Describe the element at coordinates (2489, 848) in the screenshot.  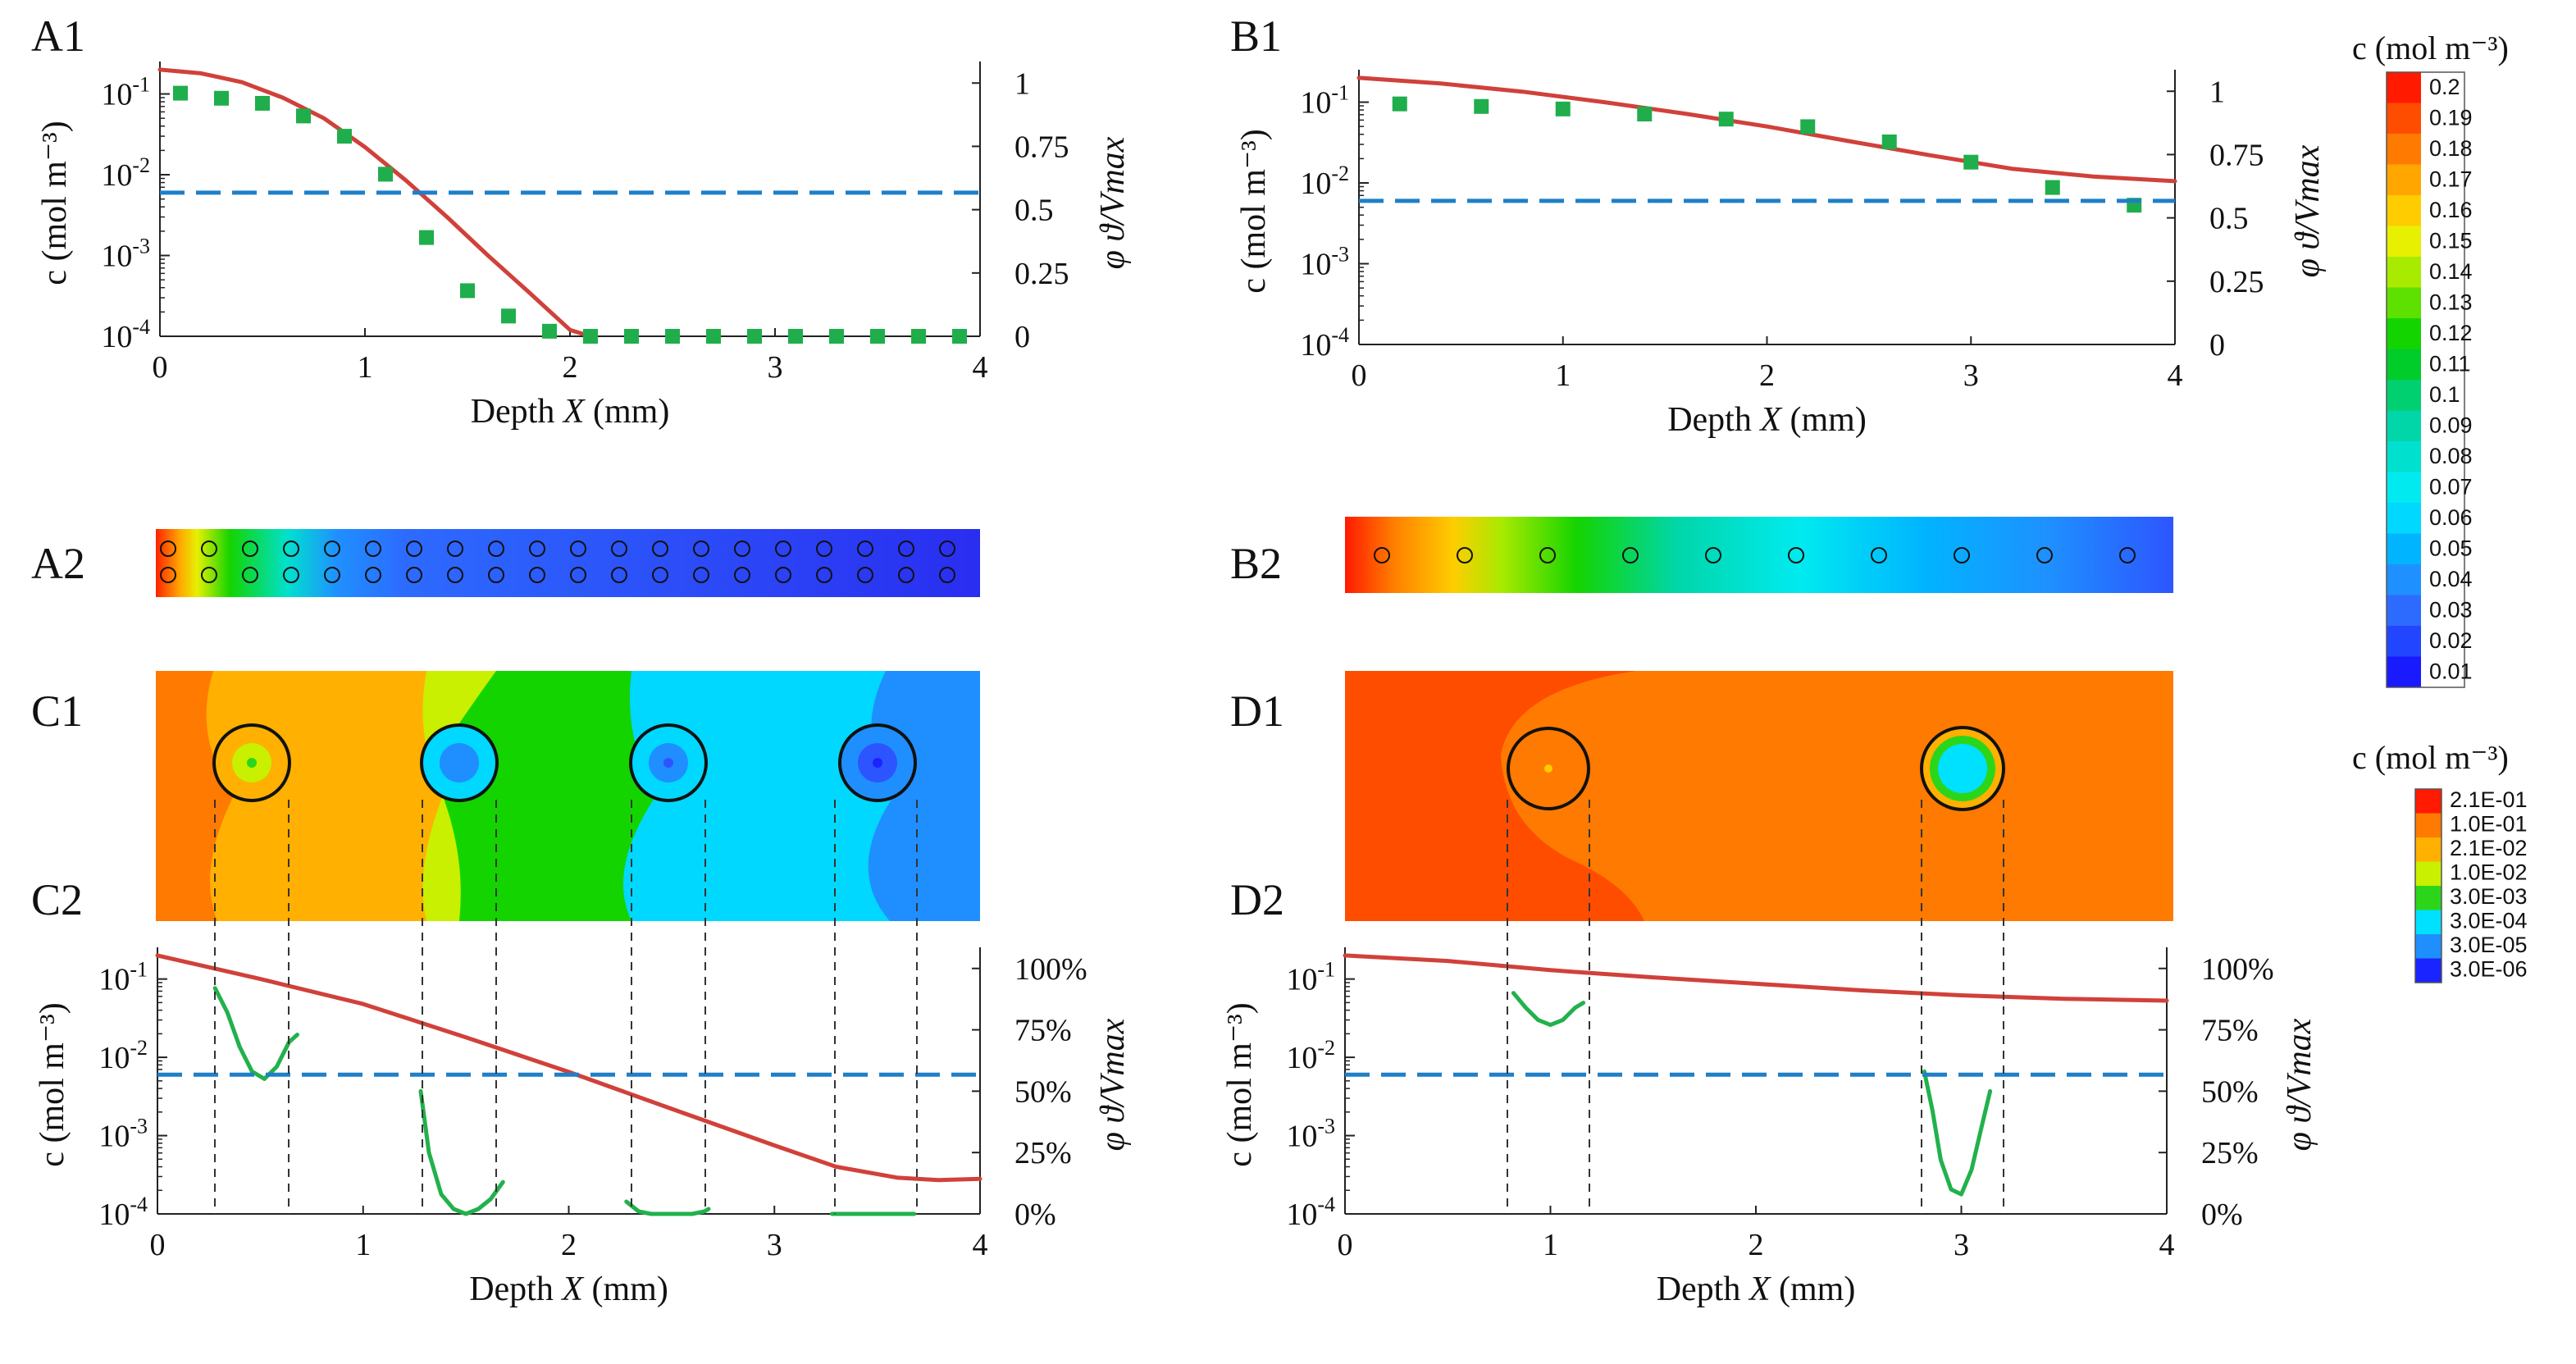
I see `colorbar-label: 2.1E-02` at that location.